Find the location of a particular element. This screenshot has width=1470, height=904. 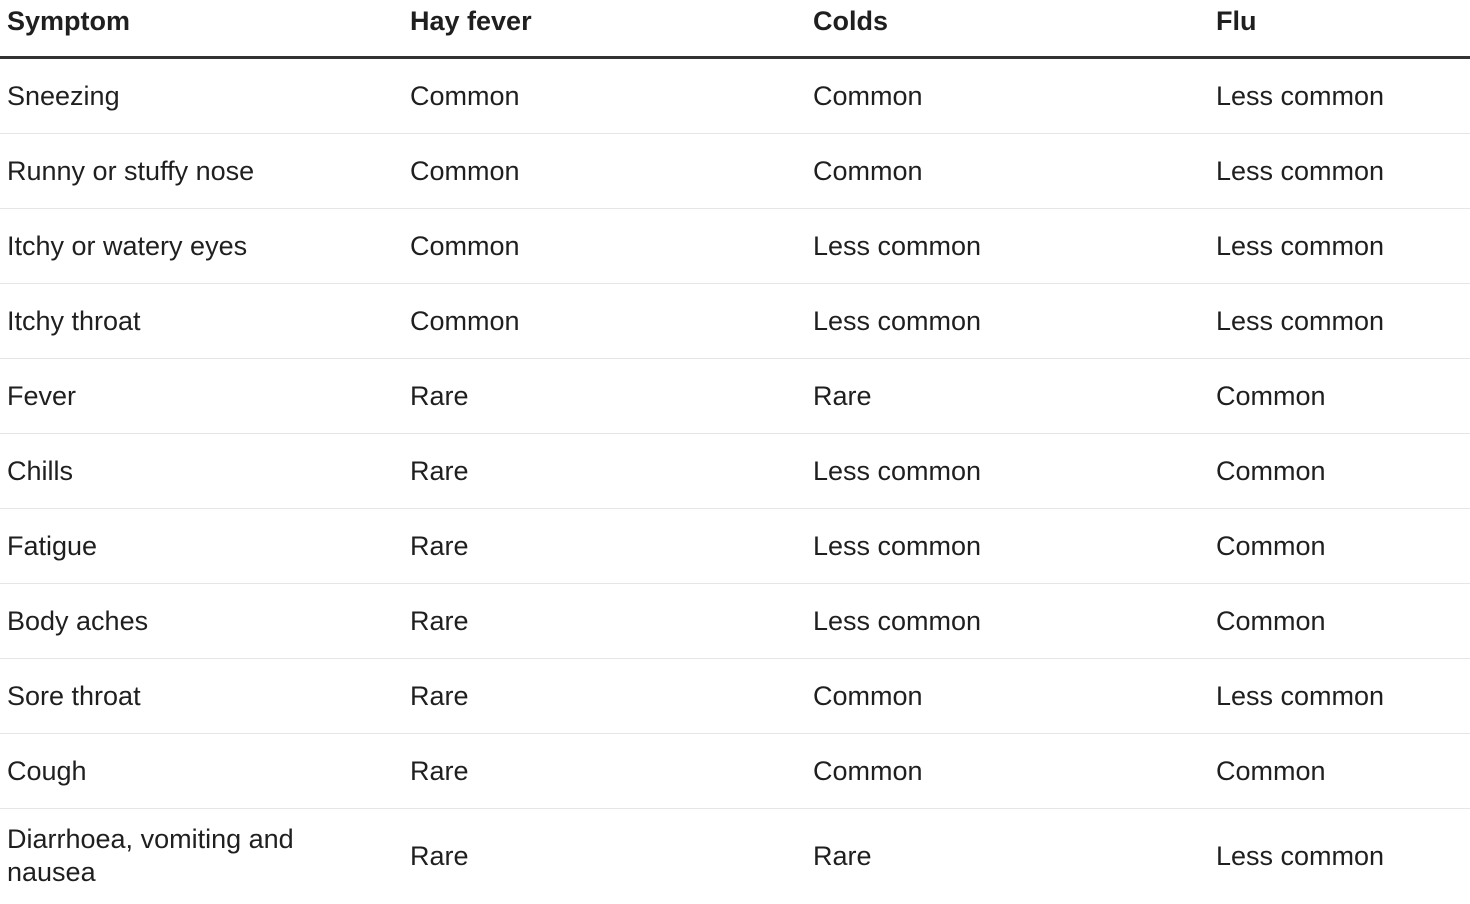

table-row: Fever Rare Rare Common is located at coordinates (735, 396).